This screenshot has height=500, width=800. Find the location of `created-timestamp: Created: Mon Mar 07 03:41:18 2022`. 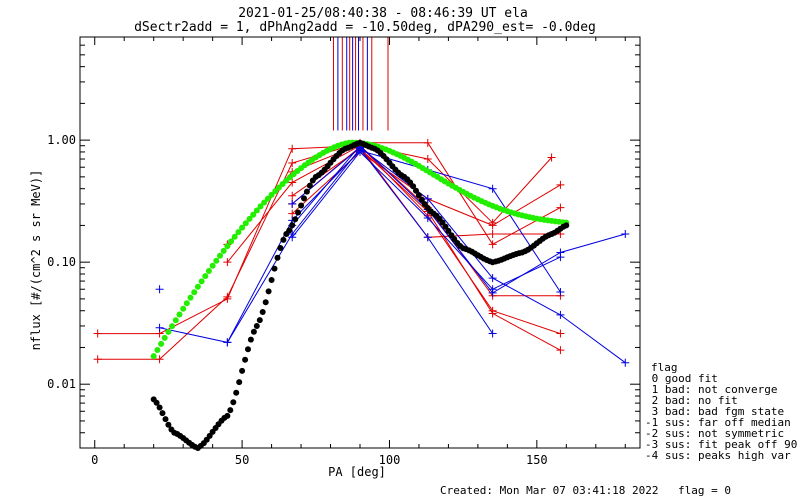

created-timestamp: Created: Mon Mar 07 03:41:18 2022 is located at coordinates (549, 490).